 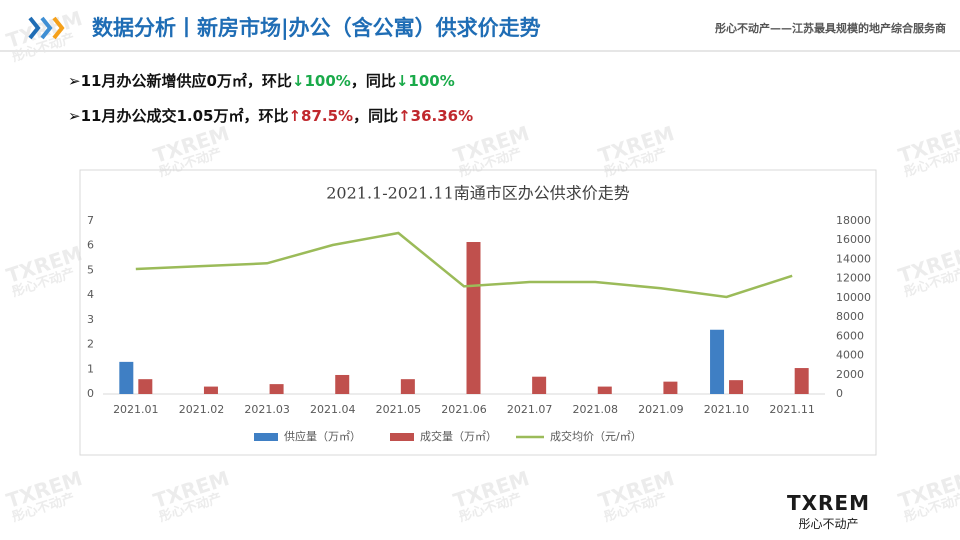 What do you see at coordinates (322, 436) in the screenshot?
I see `legend-label: 供应量（万㎡）` at bounding box center [322, 436].